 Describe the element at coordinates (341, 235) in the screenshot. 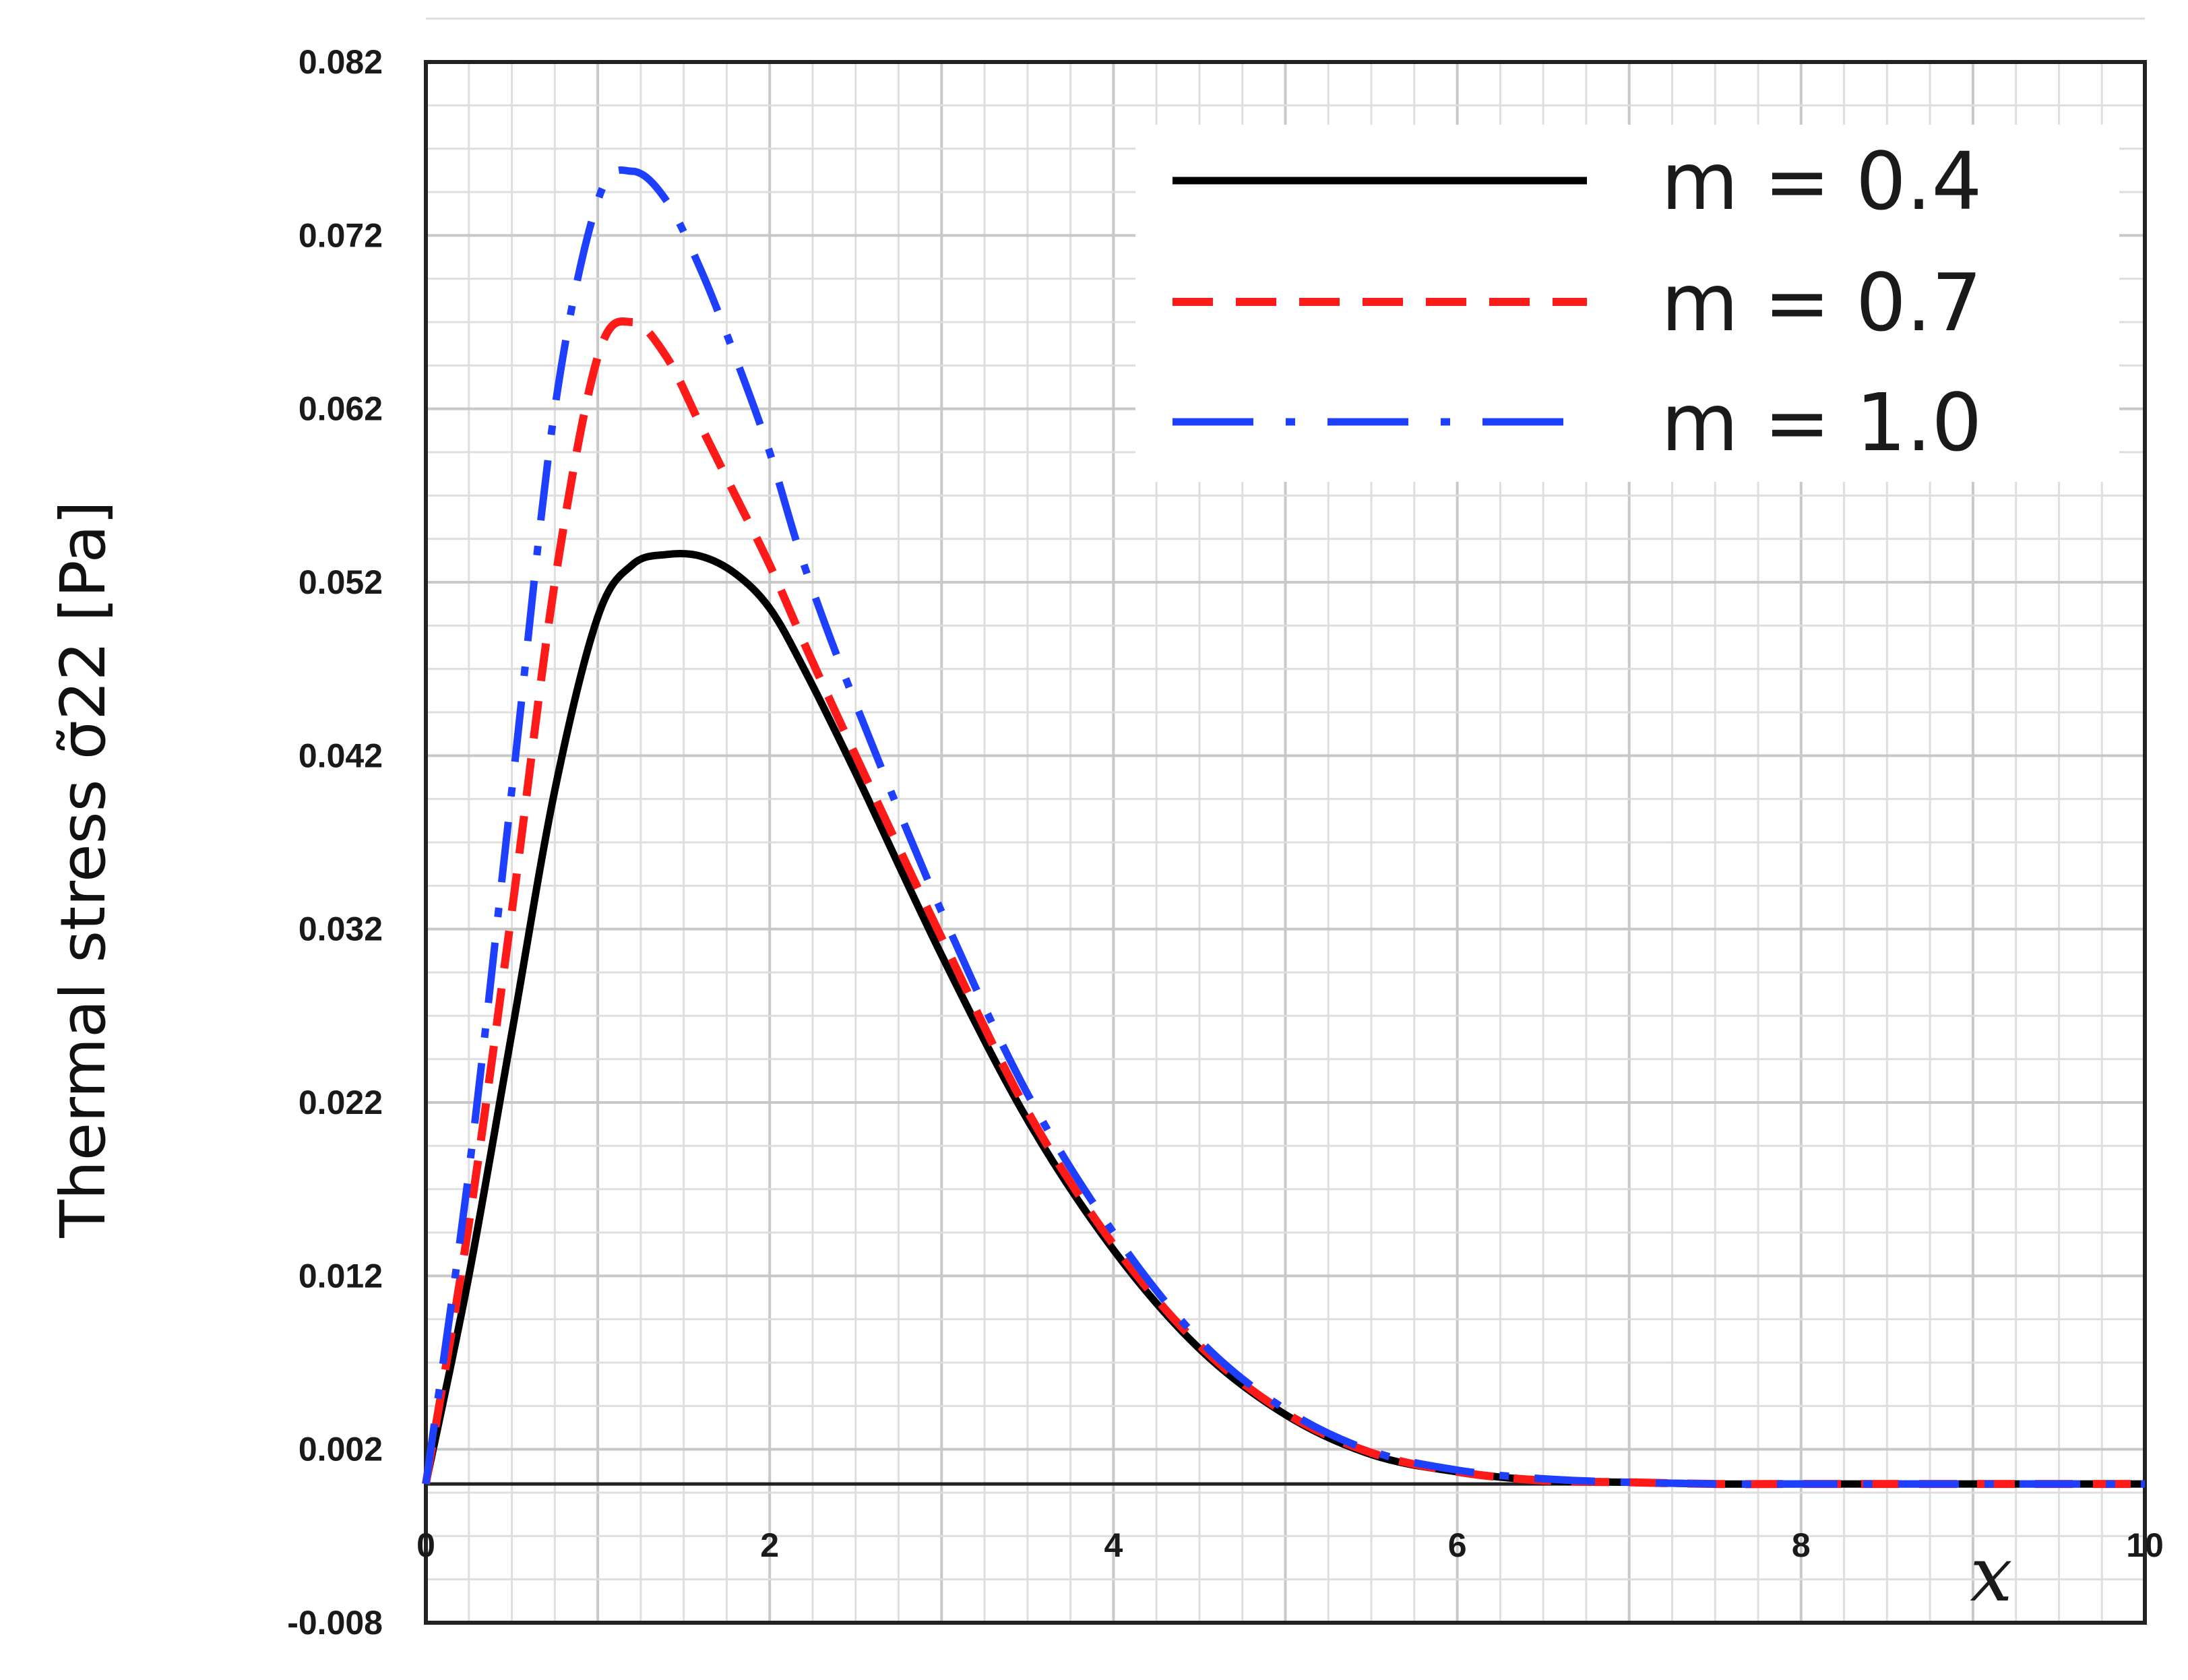

I see `y-tick-label: 0.072` at that location.